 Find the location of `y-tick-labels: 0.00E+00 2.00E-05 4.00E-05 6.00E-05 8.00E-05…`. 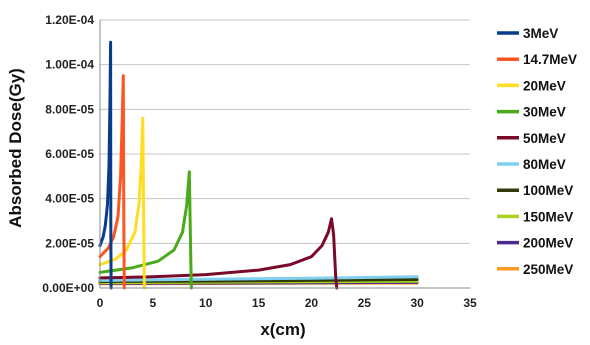

y-tick-labels: 0.00E+00 2.00E-05 4.00E-05 6.00E-05 8.00E-05… is located at coordinates (68, 154).